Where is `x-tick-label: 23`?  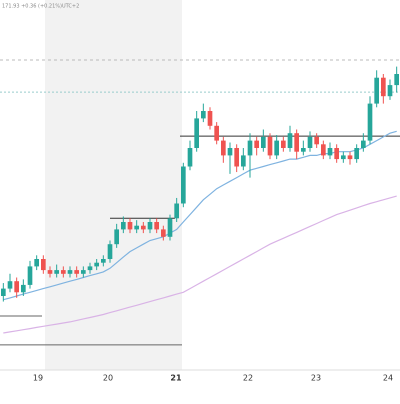
x-tick-label: 23 is located at coordinates (316, 378).